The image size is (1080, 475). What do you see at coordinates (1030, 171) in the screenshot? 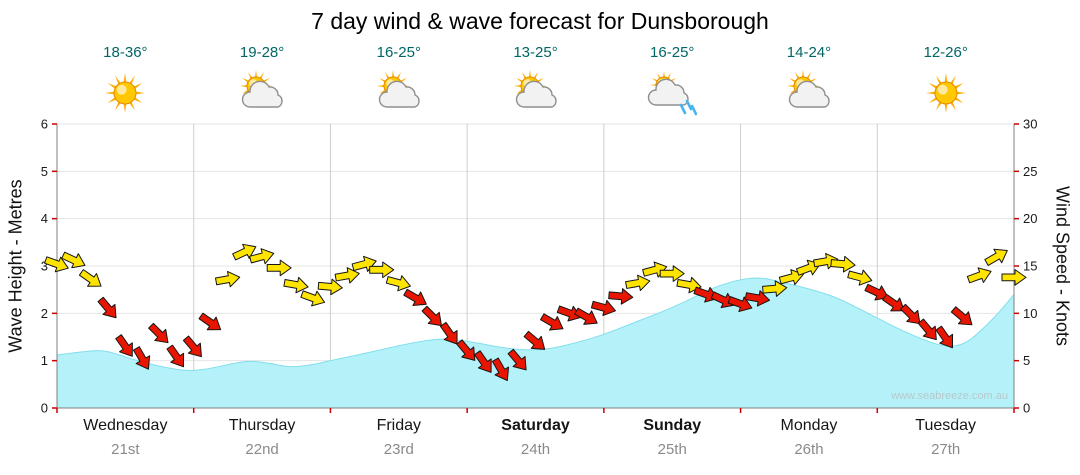
I see `wind-tick-label: 25` at bounding box center [1030, 171].